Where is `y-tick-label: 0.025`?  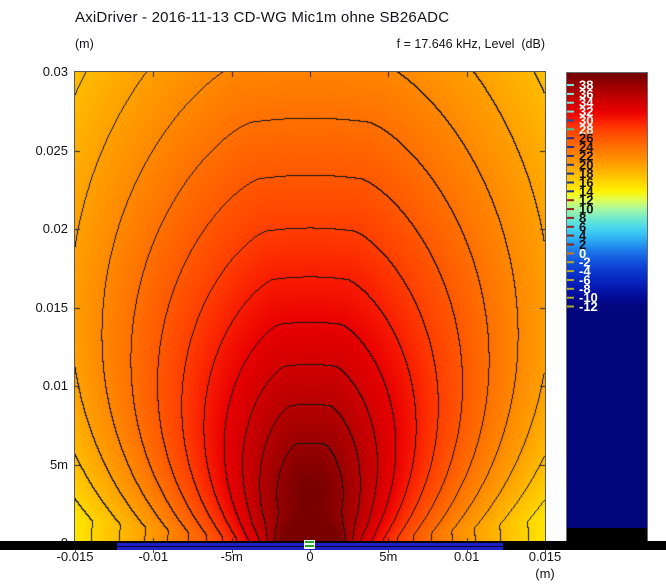
y-tick-label: 0.025 is located at coordinates (51, 150).